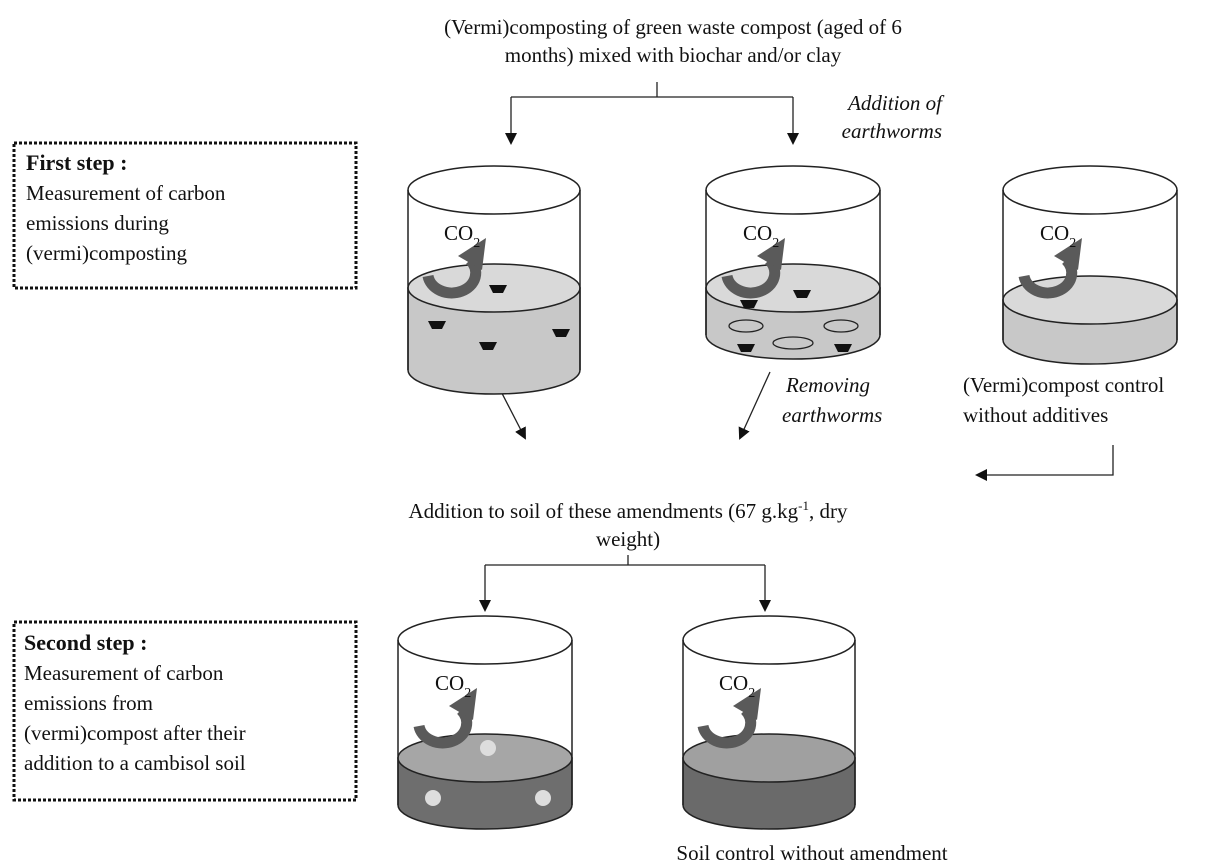  What do you see at coordinates (135, 763) in the screenshot?
I see `step-line: addition to a cambisol soil` at bounding box center [135, 763].